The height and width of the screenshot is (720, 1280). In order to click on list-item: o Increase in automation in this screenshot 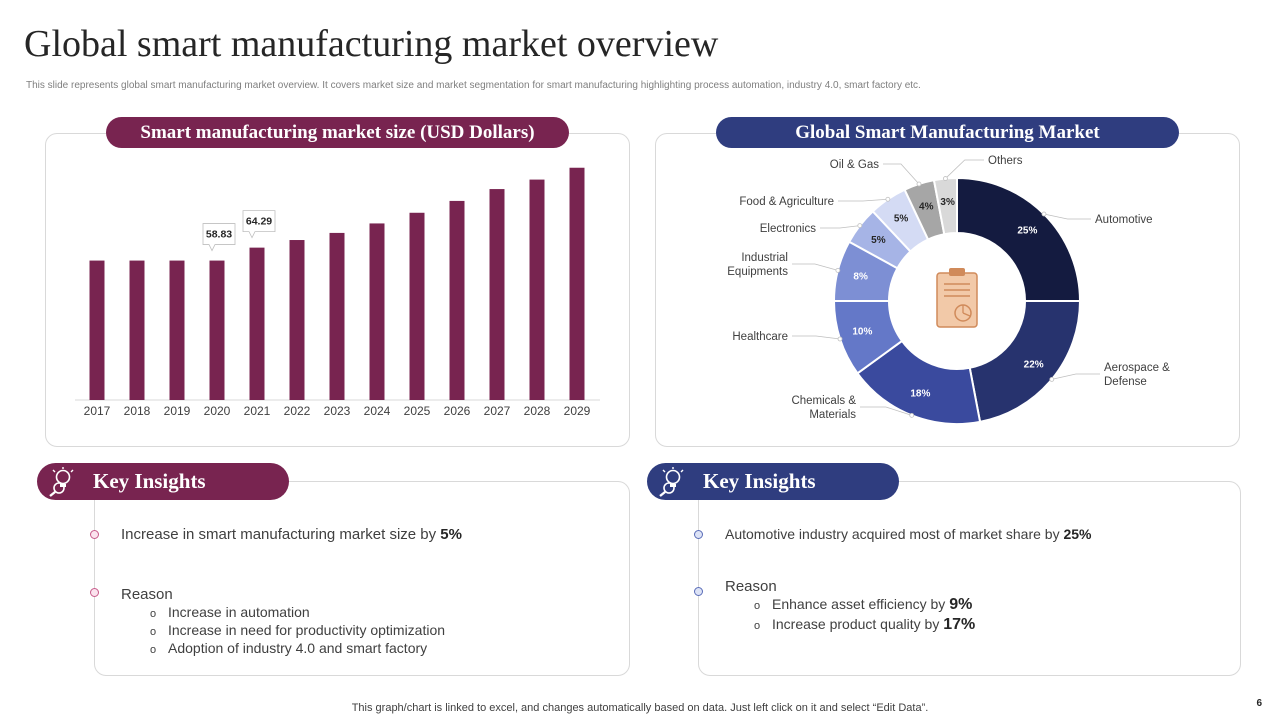, I will do `click(230, 612)`.